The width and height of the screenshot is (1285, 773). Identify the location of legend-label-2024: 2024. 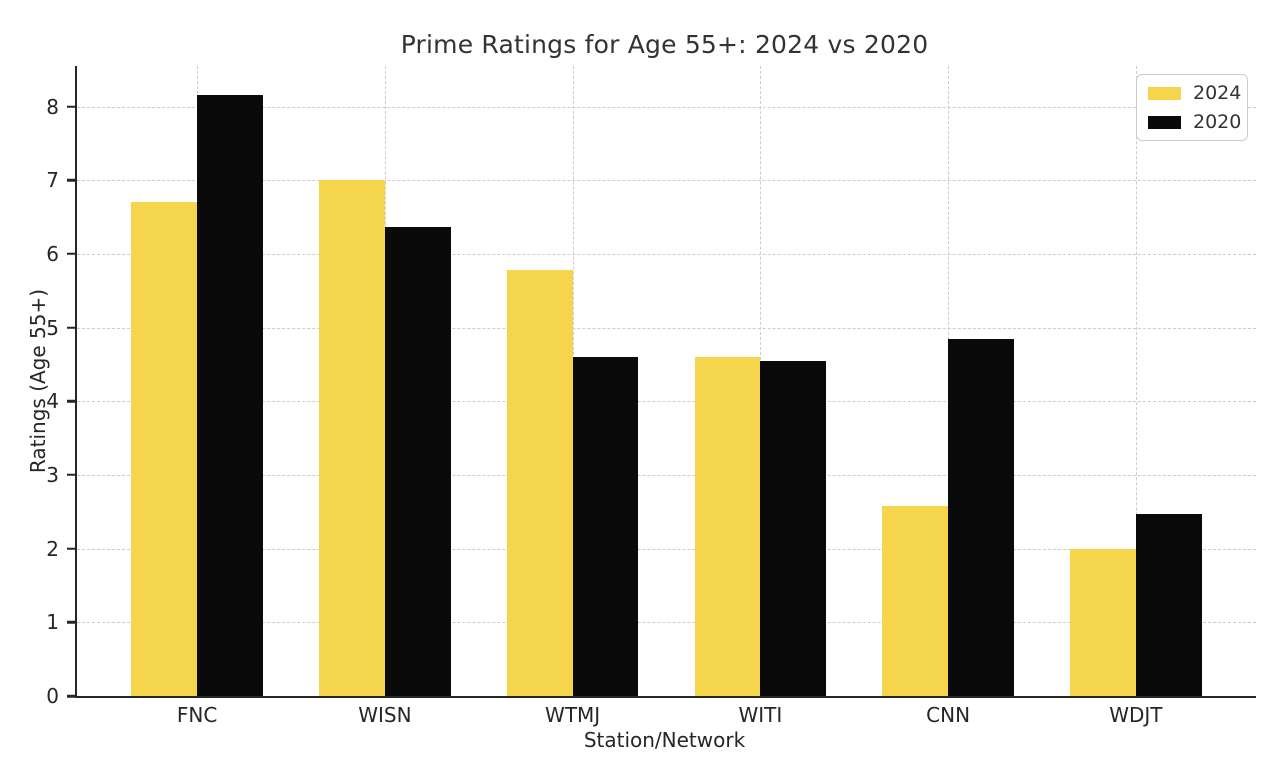
(1217, 93).